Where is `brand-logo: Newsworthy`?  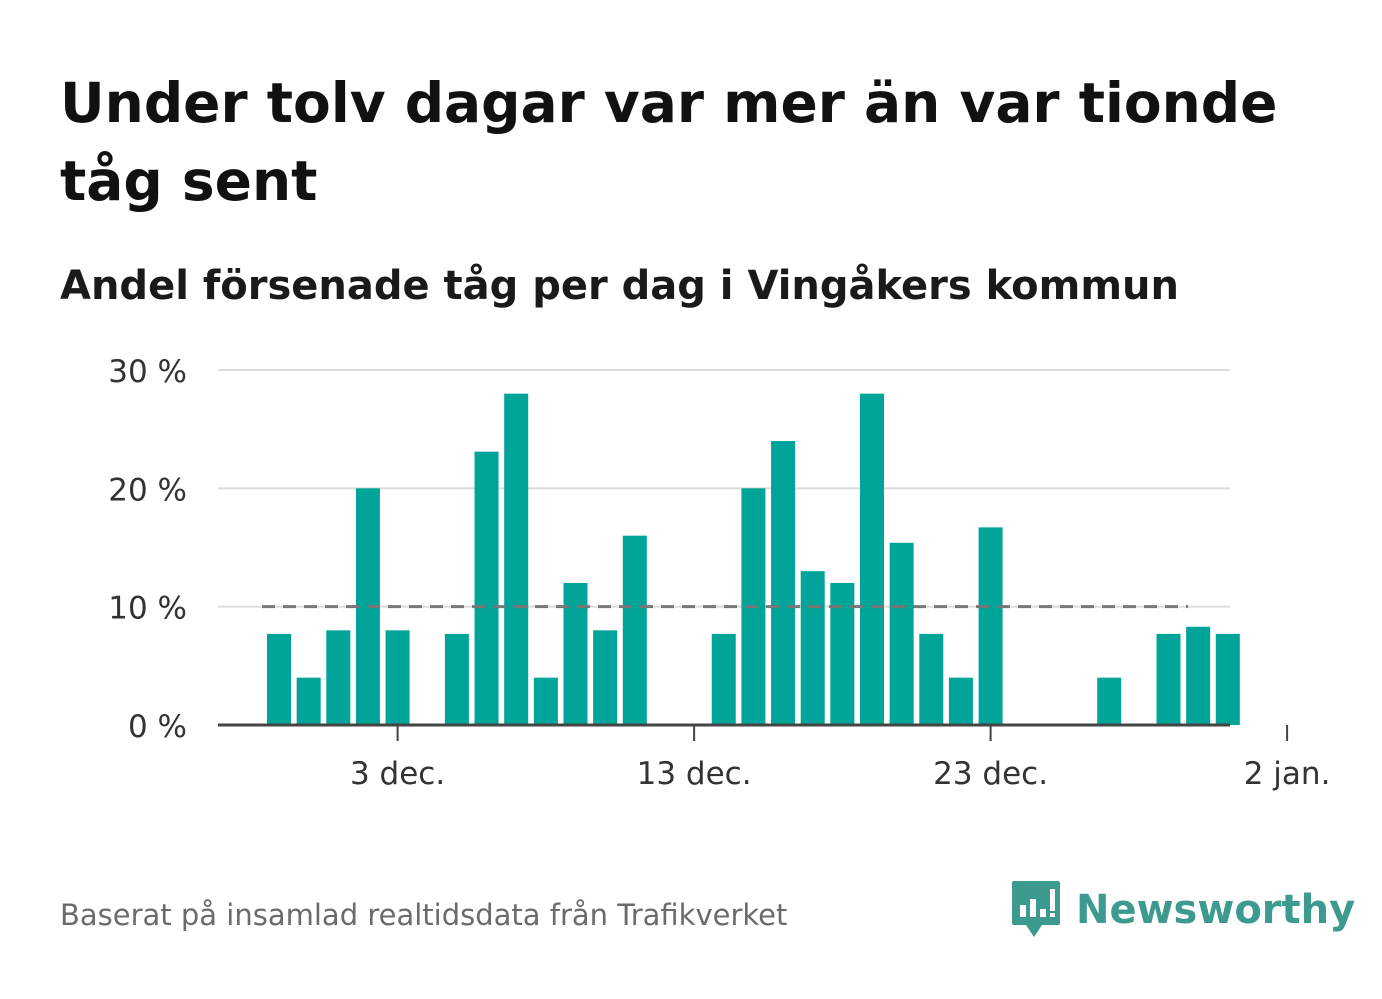
brand-logo: Newsworthy is located at coordinates (1182, 910).